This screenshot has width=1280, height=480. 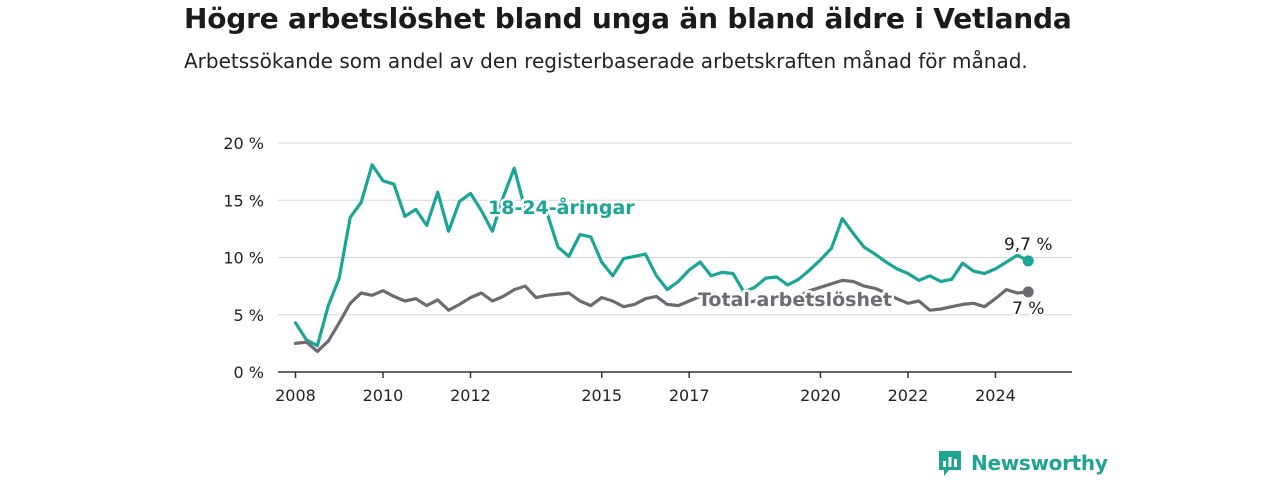 What do you see at coordinates (295, 395) in the screenshot?
I see `x-tick-label: 2008` at bounding box center [295, 395].